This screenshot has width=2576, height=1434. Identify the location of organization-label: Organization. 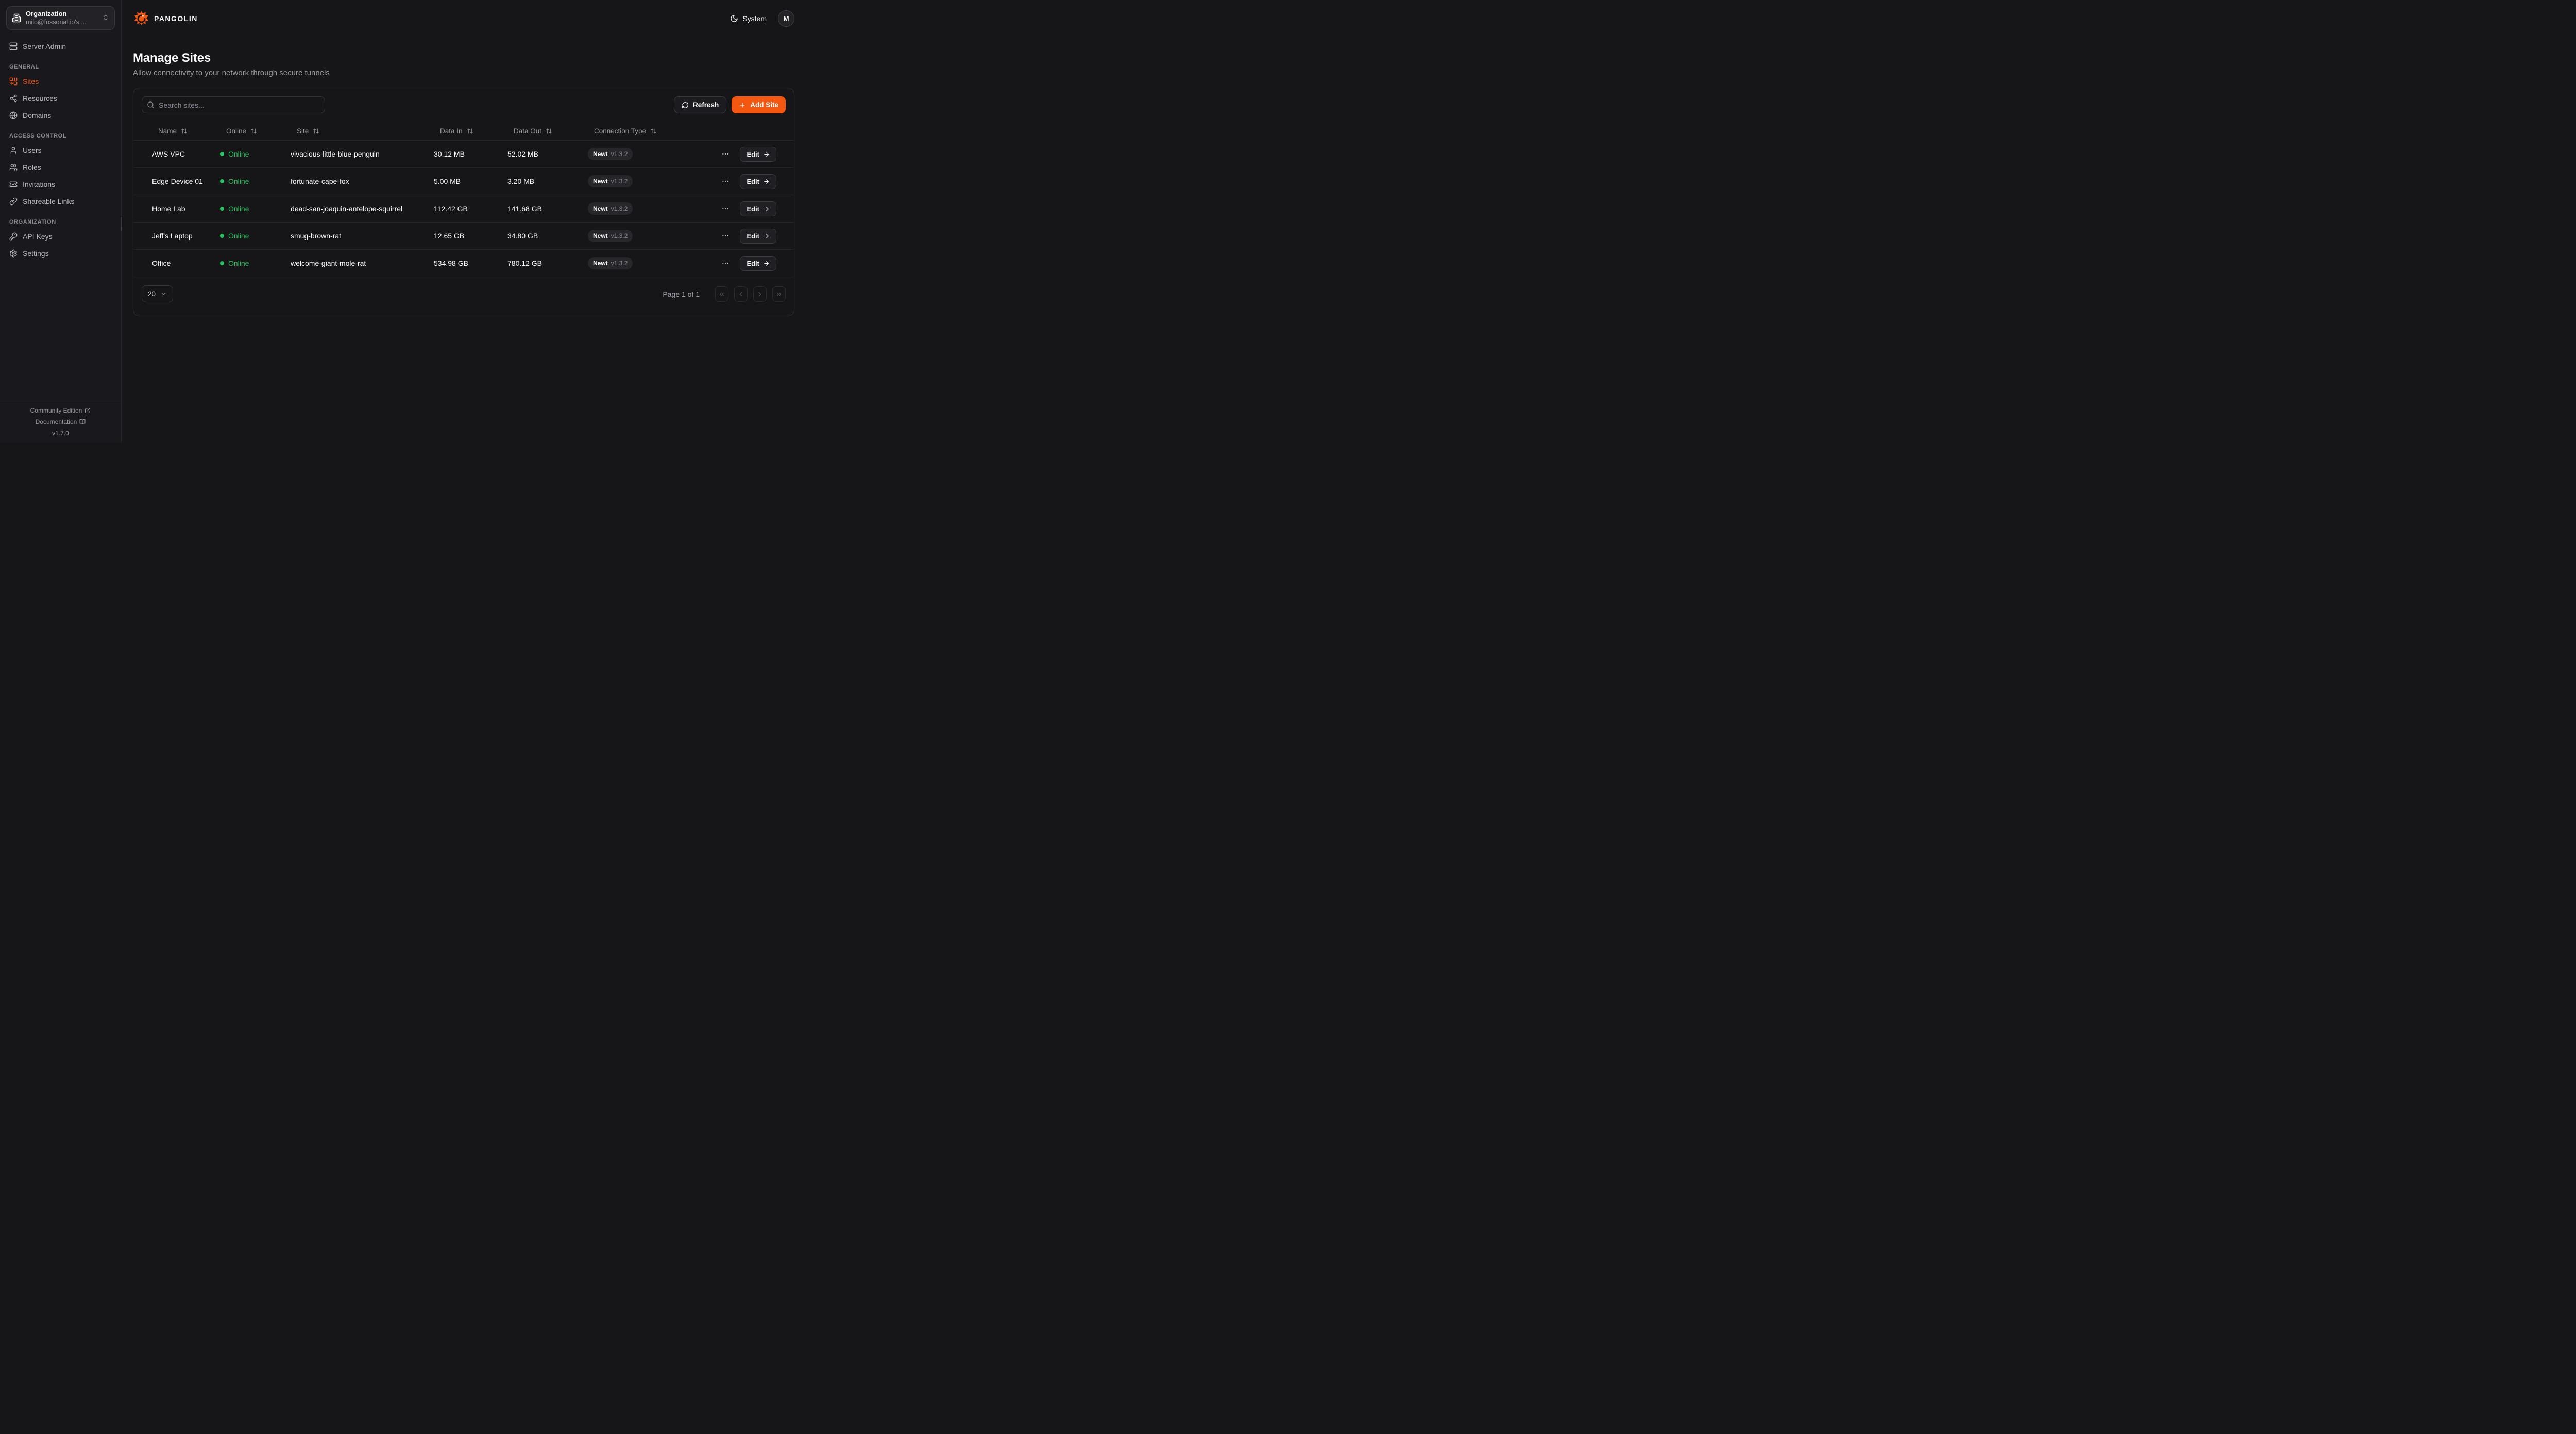
(46, 14).